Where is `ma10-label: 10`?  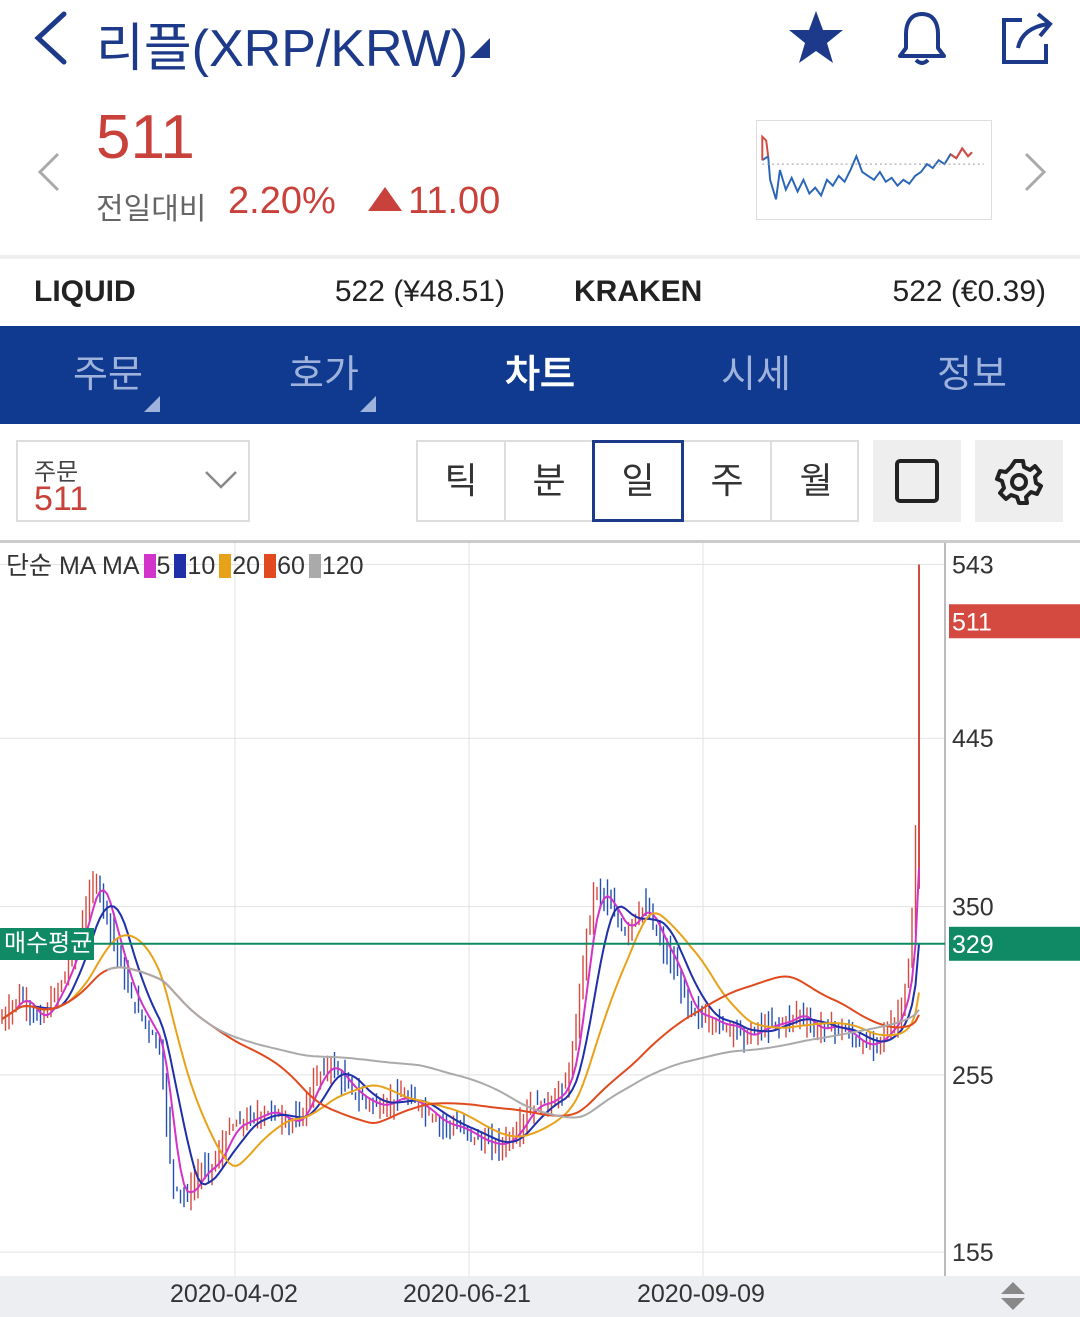
ma10-label: 10 is located at coordinates (201, 566).